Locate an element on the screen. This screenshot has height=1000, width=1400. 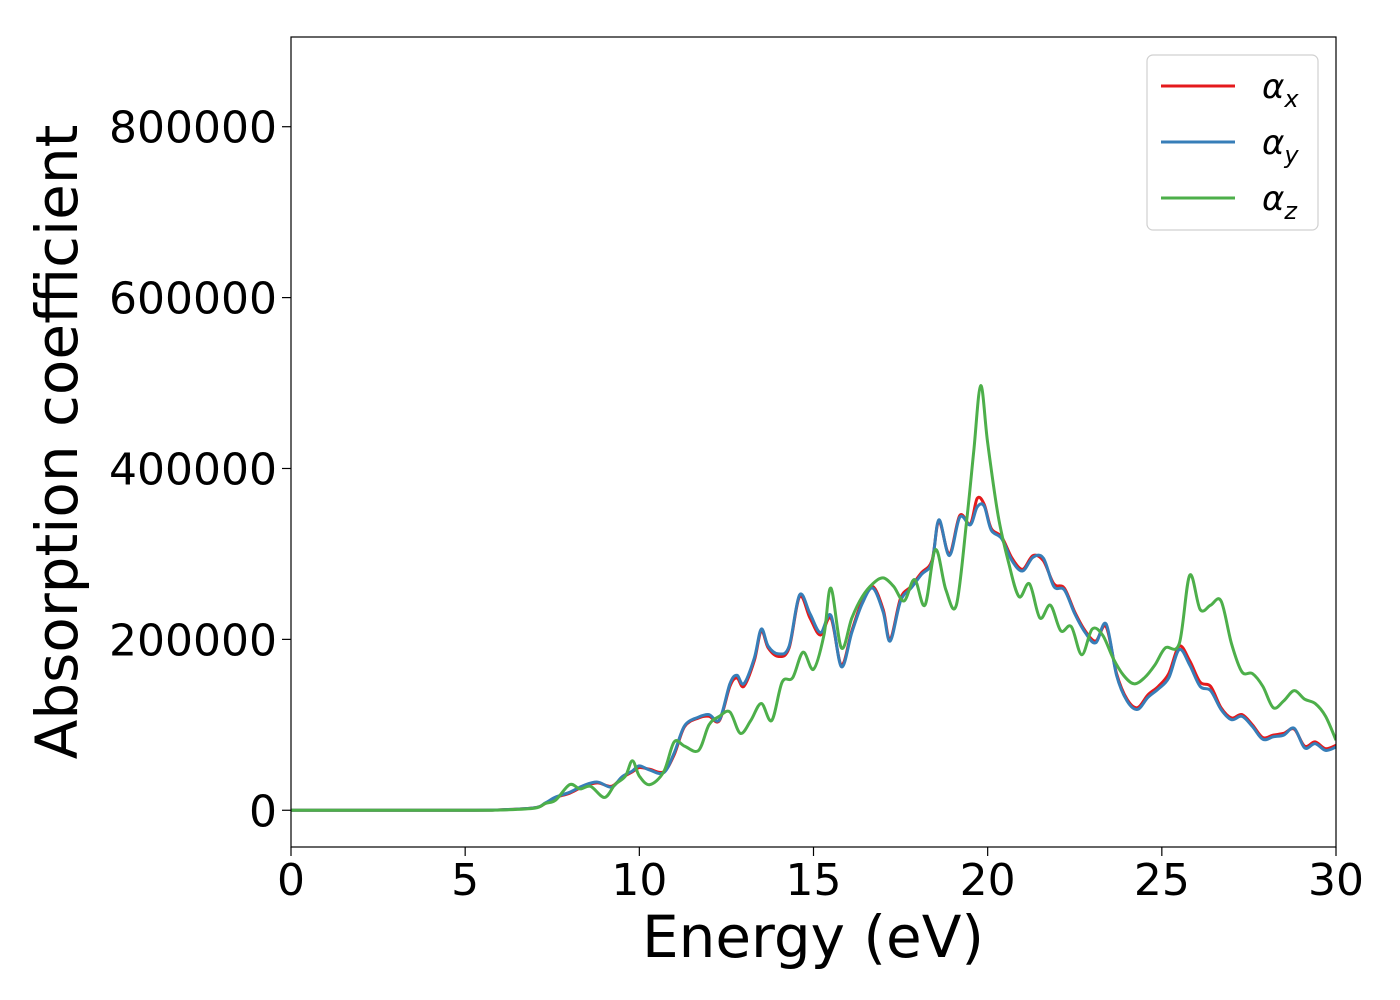
x-tick-label: 20 is located at coordinates (988, 880).